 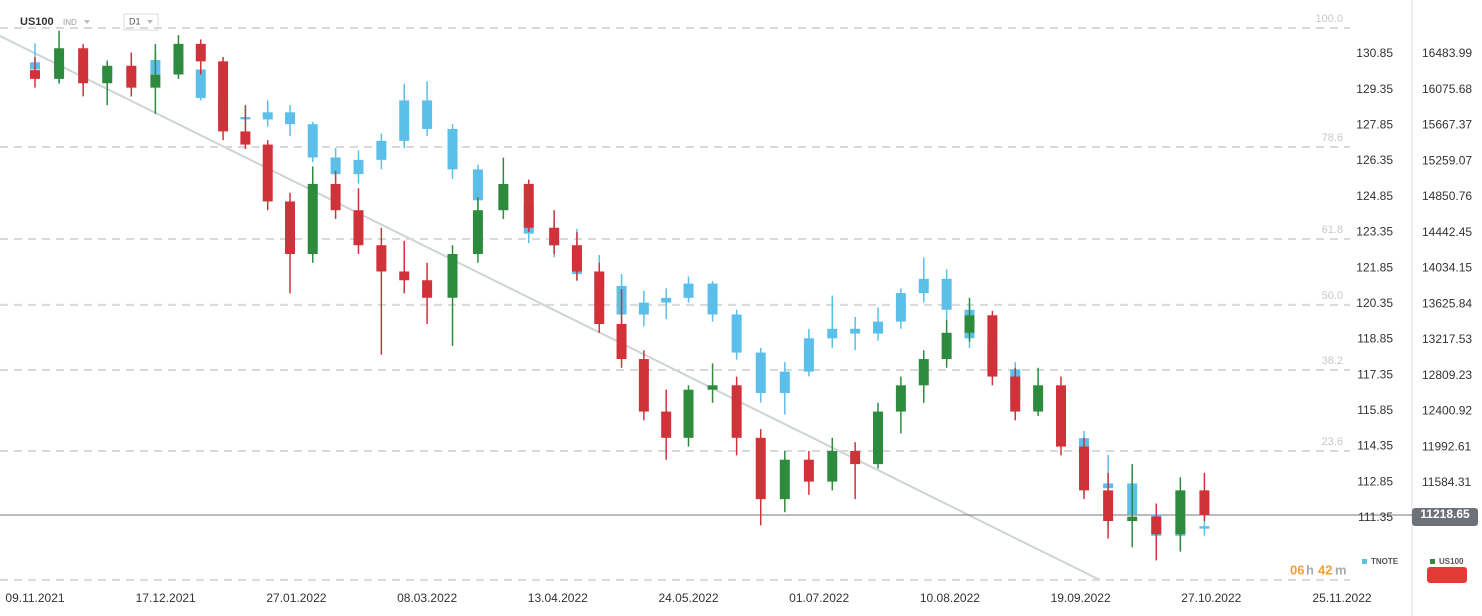 I want to click on y-tick-label: 13217.53, so click(x=1447, y=339).